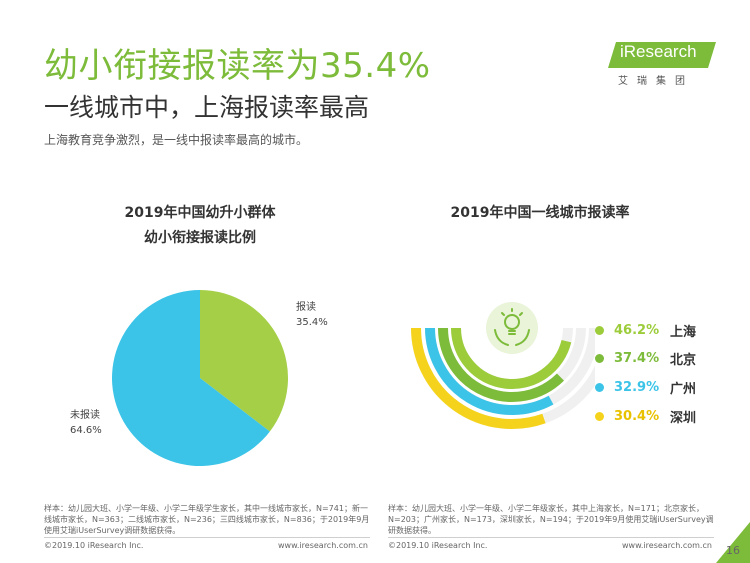 This screenshot has width=750, height=563. What do you see at coordinates (190, 378) in the screenshot?
I see `pie-slice-not-enrolled` at bounding box center [190, 378].